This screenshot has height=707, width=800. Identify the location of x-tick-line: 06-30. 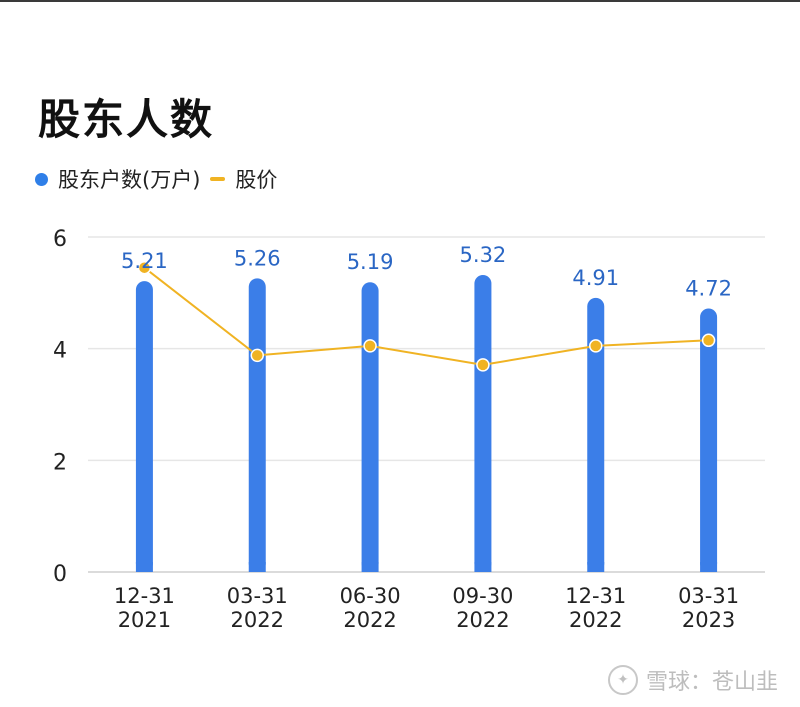
(370, 596).